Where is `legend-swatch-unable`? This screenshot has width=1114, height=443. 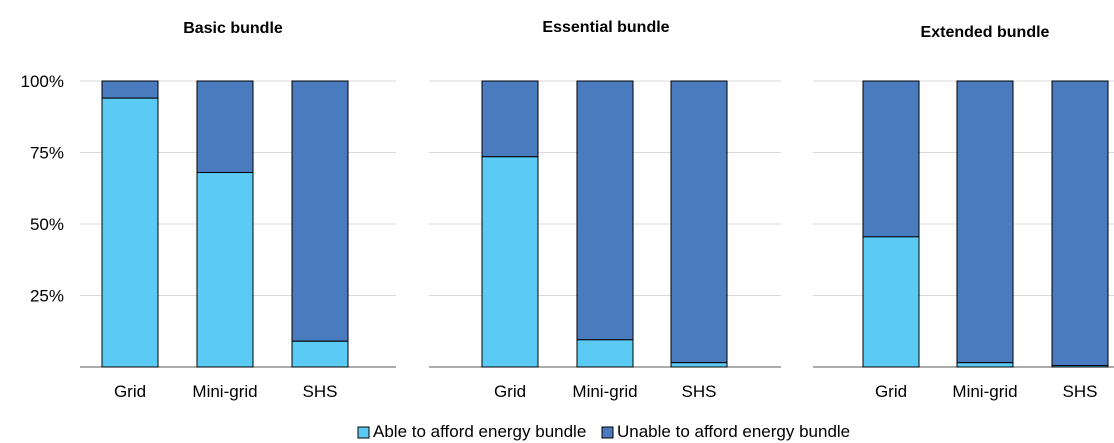
legend-swatch-unable is located at coordinates (607, 432).